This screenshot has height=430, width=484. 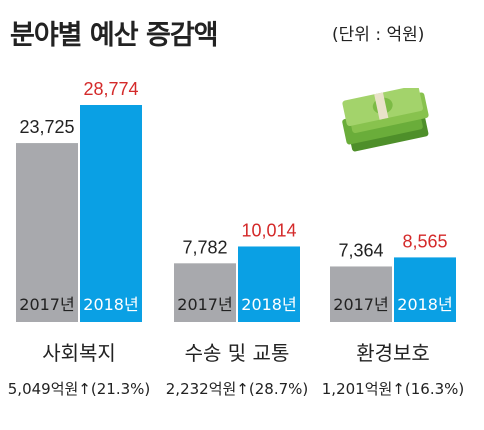 I want to click on category-label-3: 환경보호, so click(x=393, y=353).